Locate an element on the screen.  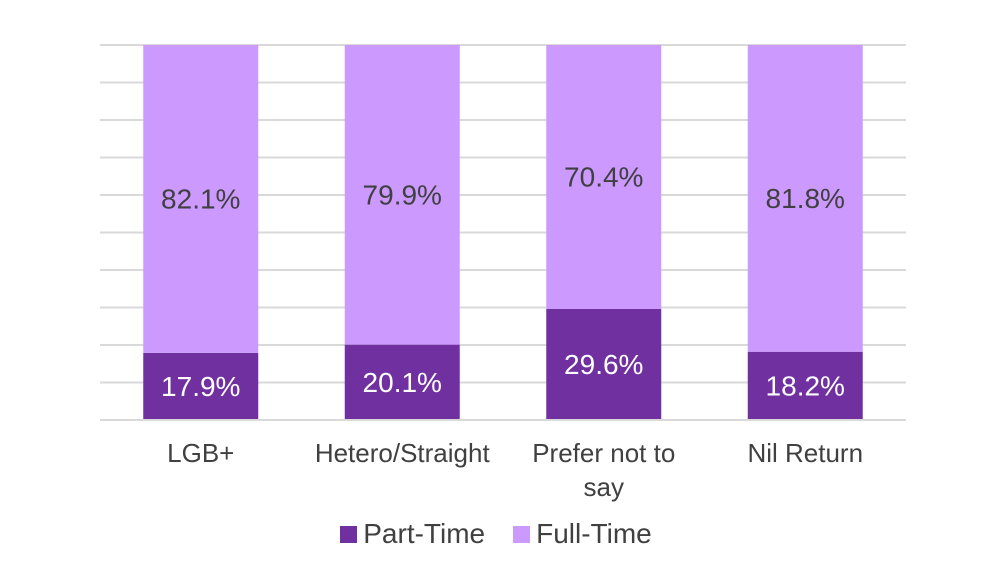
legend-item-full-time: Full-Time is located at coordinates (582, 534).